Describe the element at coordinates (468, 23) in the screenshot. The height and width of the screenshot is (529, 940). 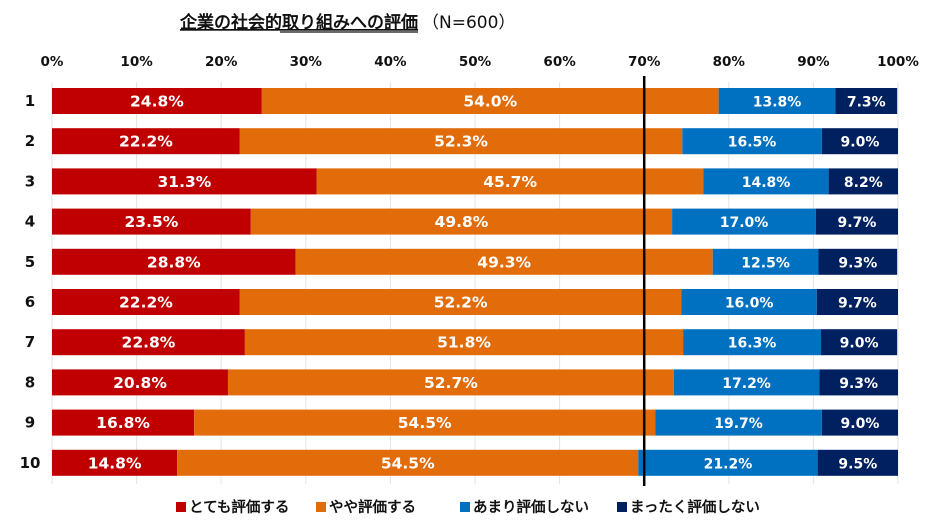
I see `chart-subtitle: （N=600）` at that location.